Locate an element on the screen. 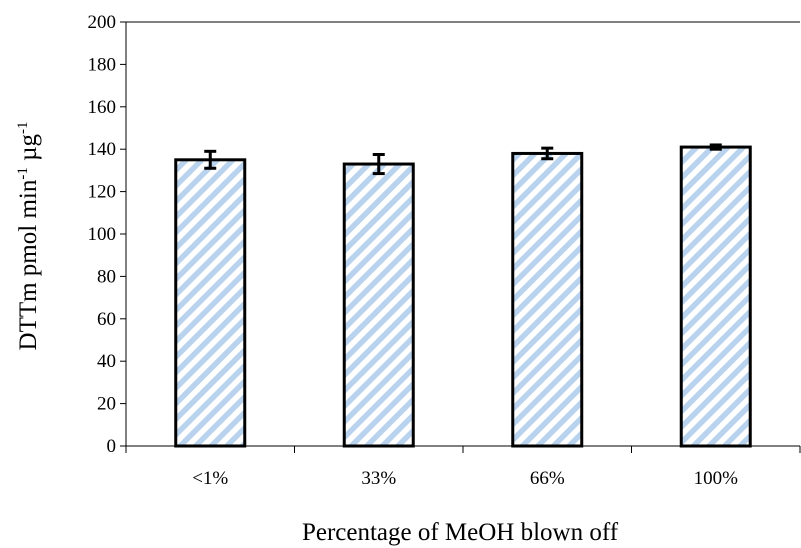  y-axis-title-base: DTTm pmol min is located at coordinates (28, 264).